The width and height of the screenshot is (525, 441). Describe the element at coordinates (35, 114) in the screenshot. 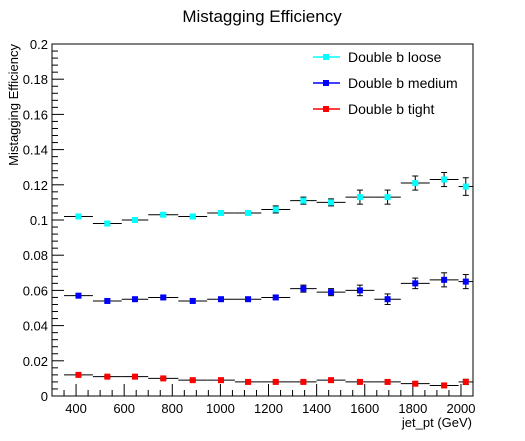

I see `y-tick-label: 0.16` at that location.